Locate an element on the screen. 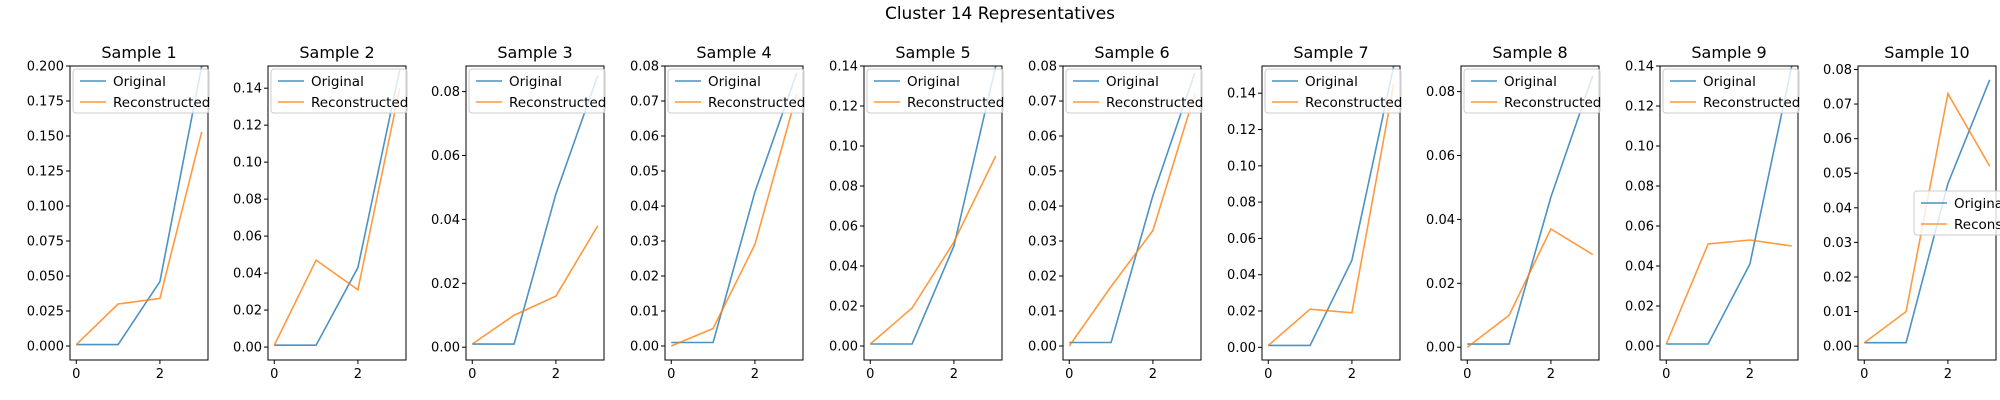 This screenshot has height=400, width=2000. subplot-title: Sample 5 is located at coordinates (932, 52).